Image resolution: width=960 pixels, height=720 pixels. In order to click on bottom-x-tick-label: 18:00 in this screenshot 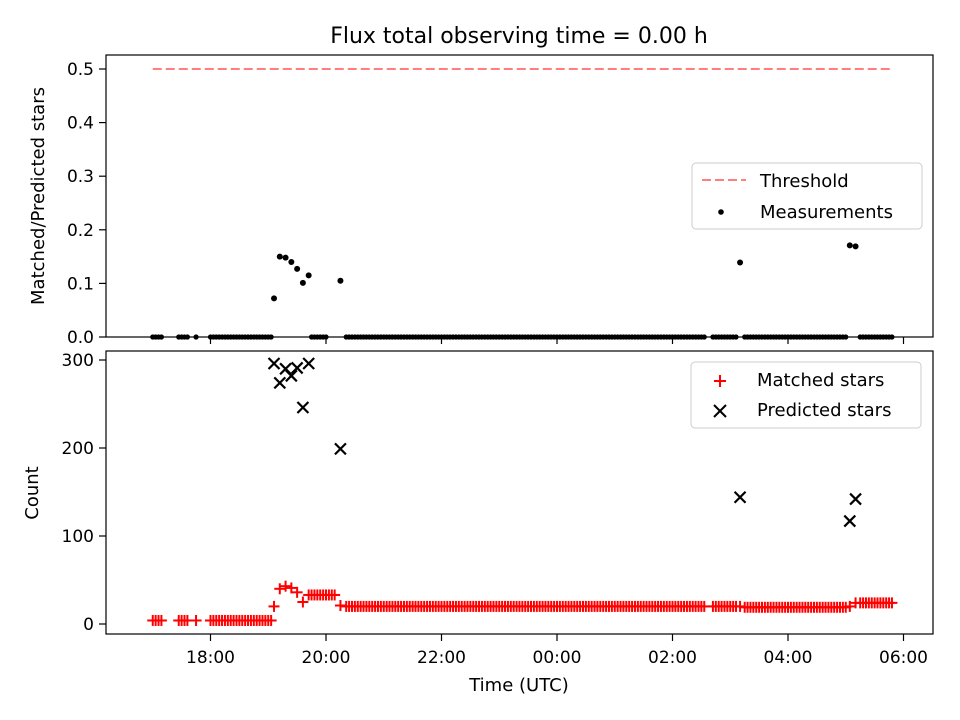, I will do `click(210, 658)`.